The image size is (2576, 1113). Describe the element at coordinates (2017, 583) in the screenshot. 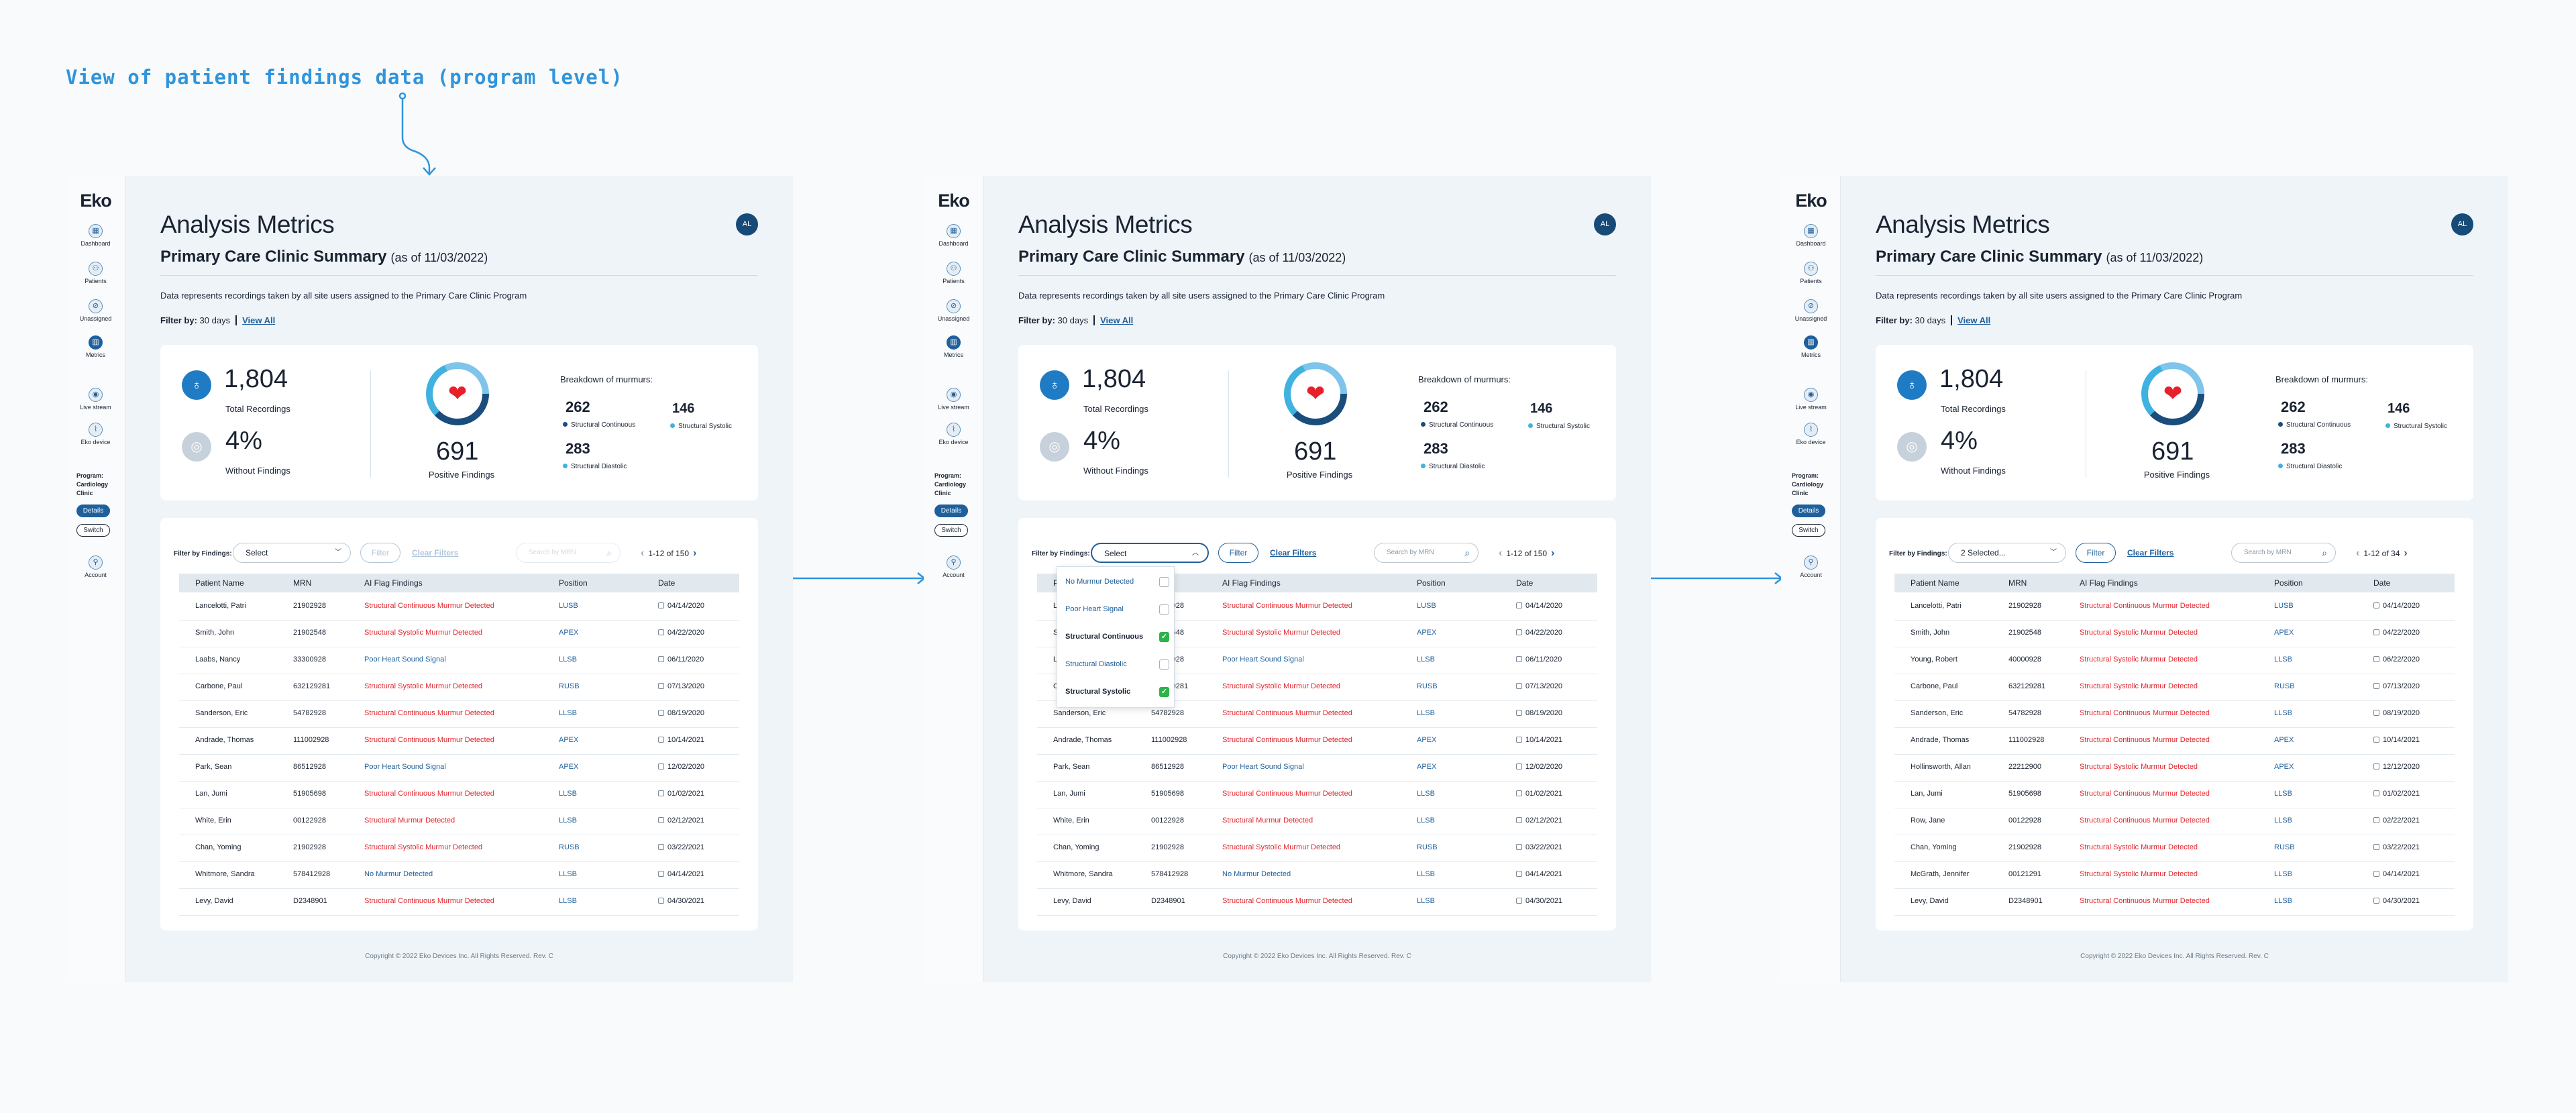

I see `column-header: MRN` at that location.